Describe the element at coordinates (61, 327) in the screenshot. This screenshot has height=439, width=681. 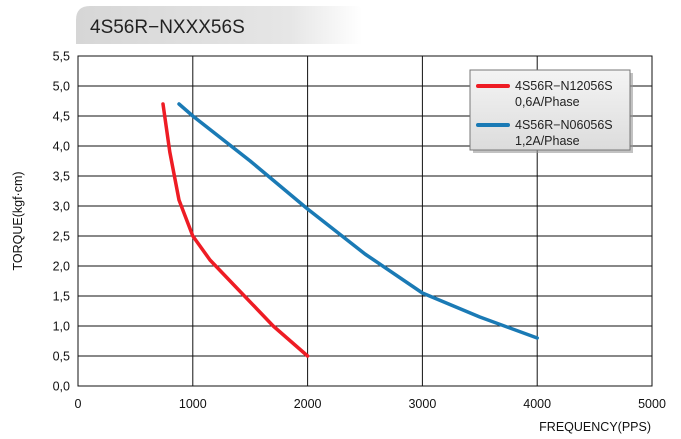
I see `y-tick-label: 1,0` at that location.